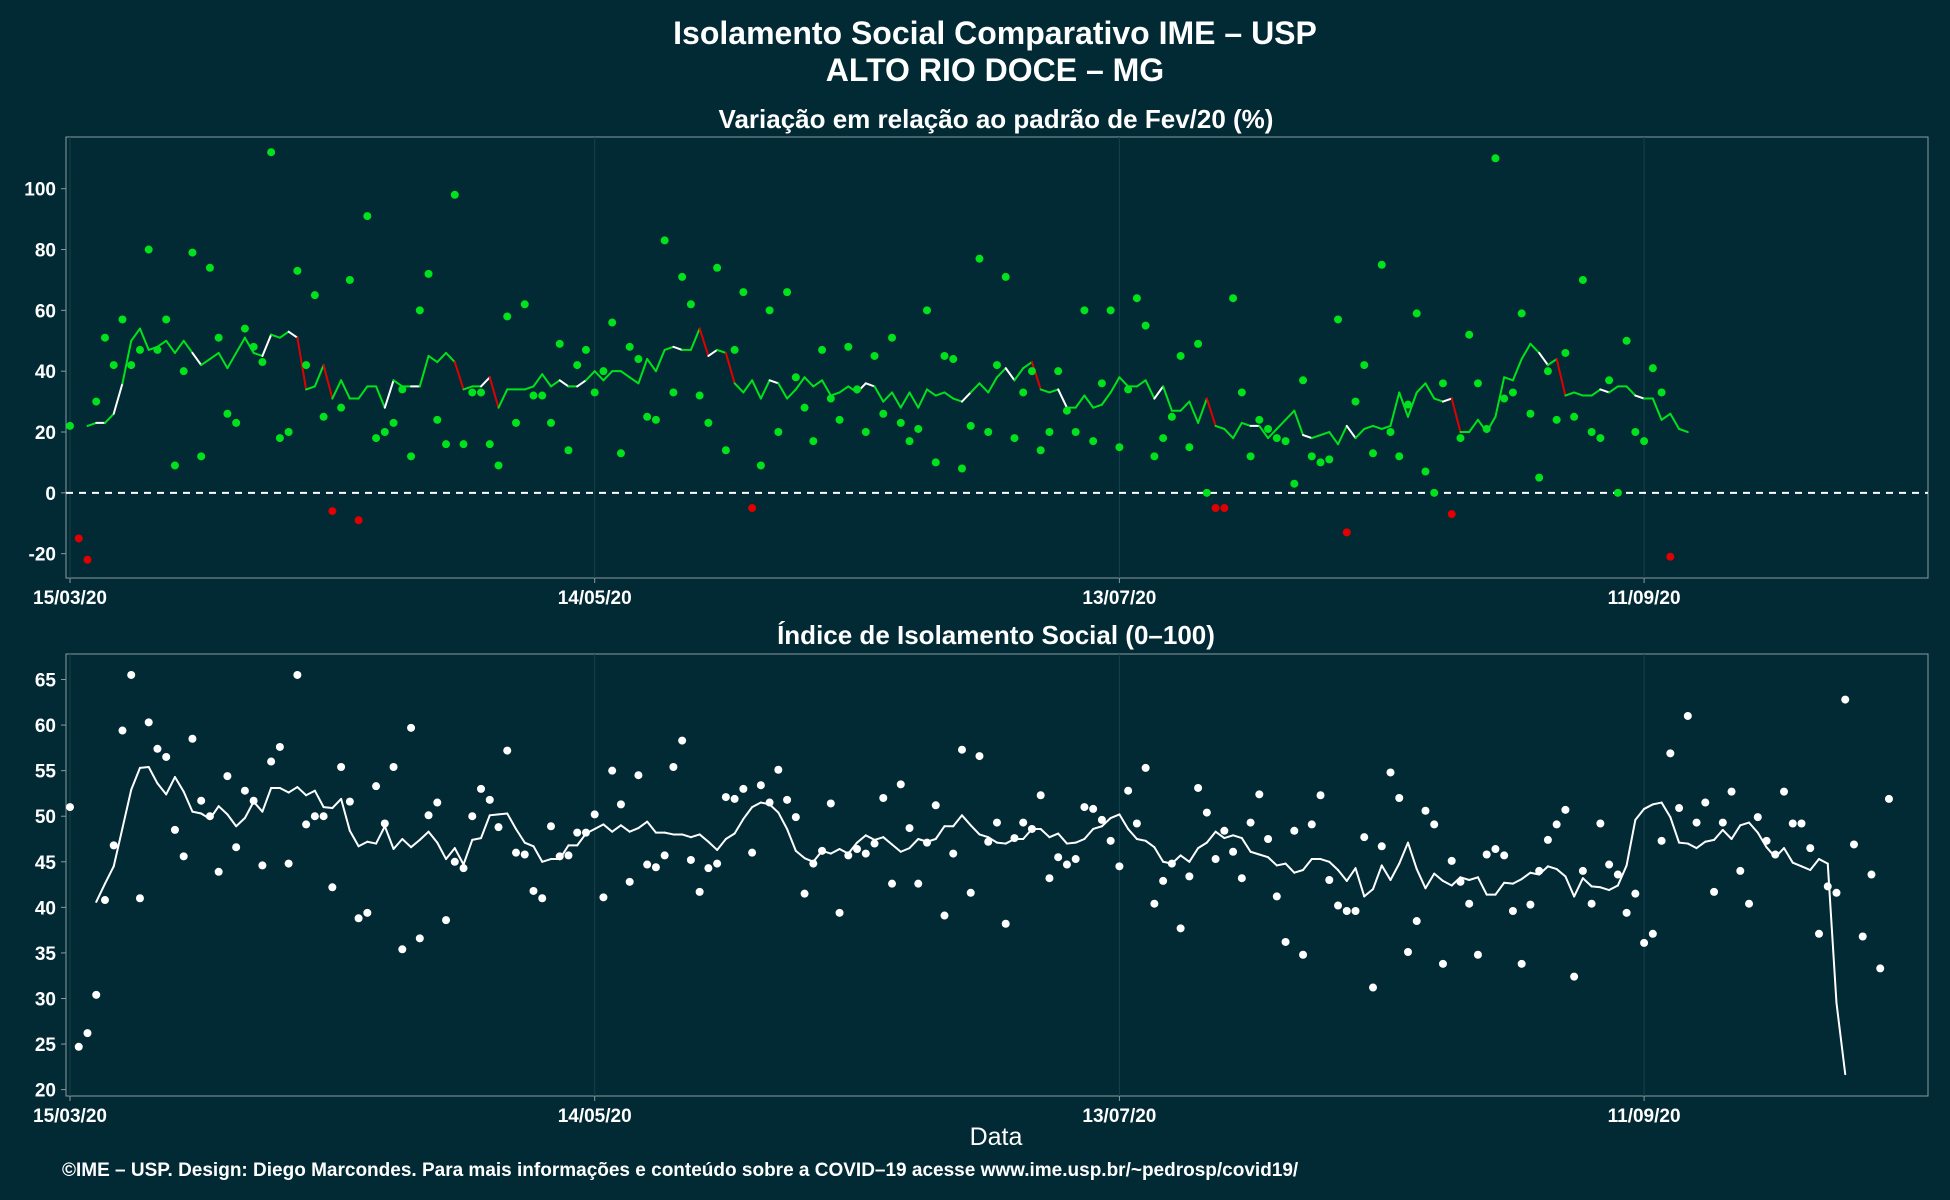 This screenshot has height=1200, width=1950. I want to click on y-tick-label: 30, so click(45, 999).